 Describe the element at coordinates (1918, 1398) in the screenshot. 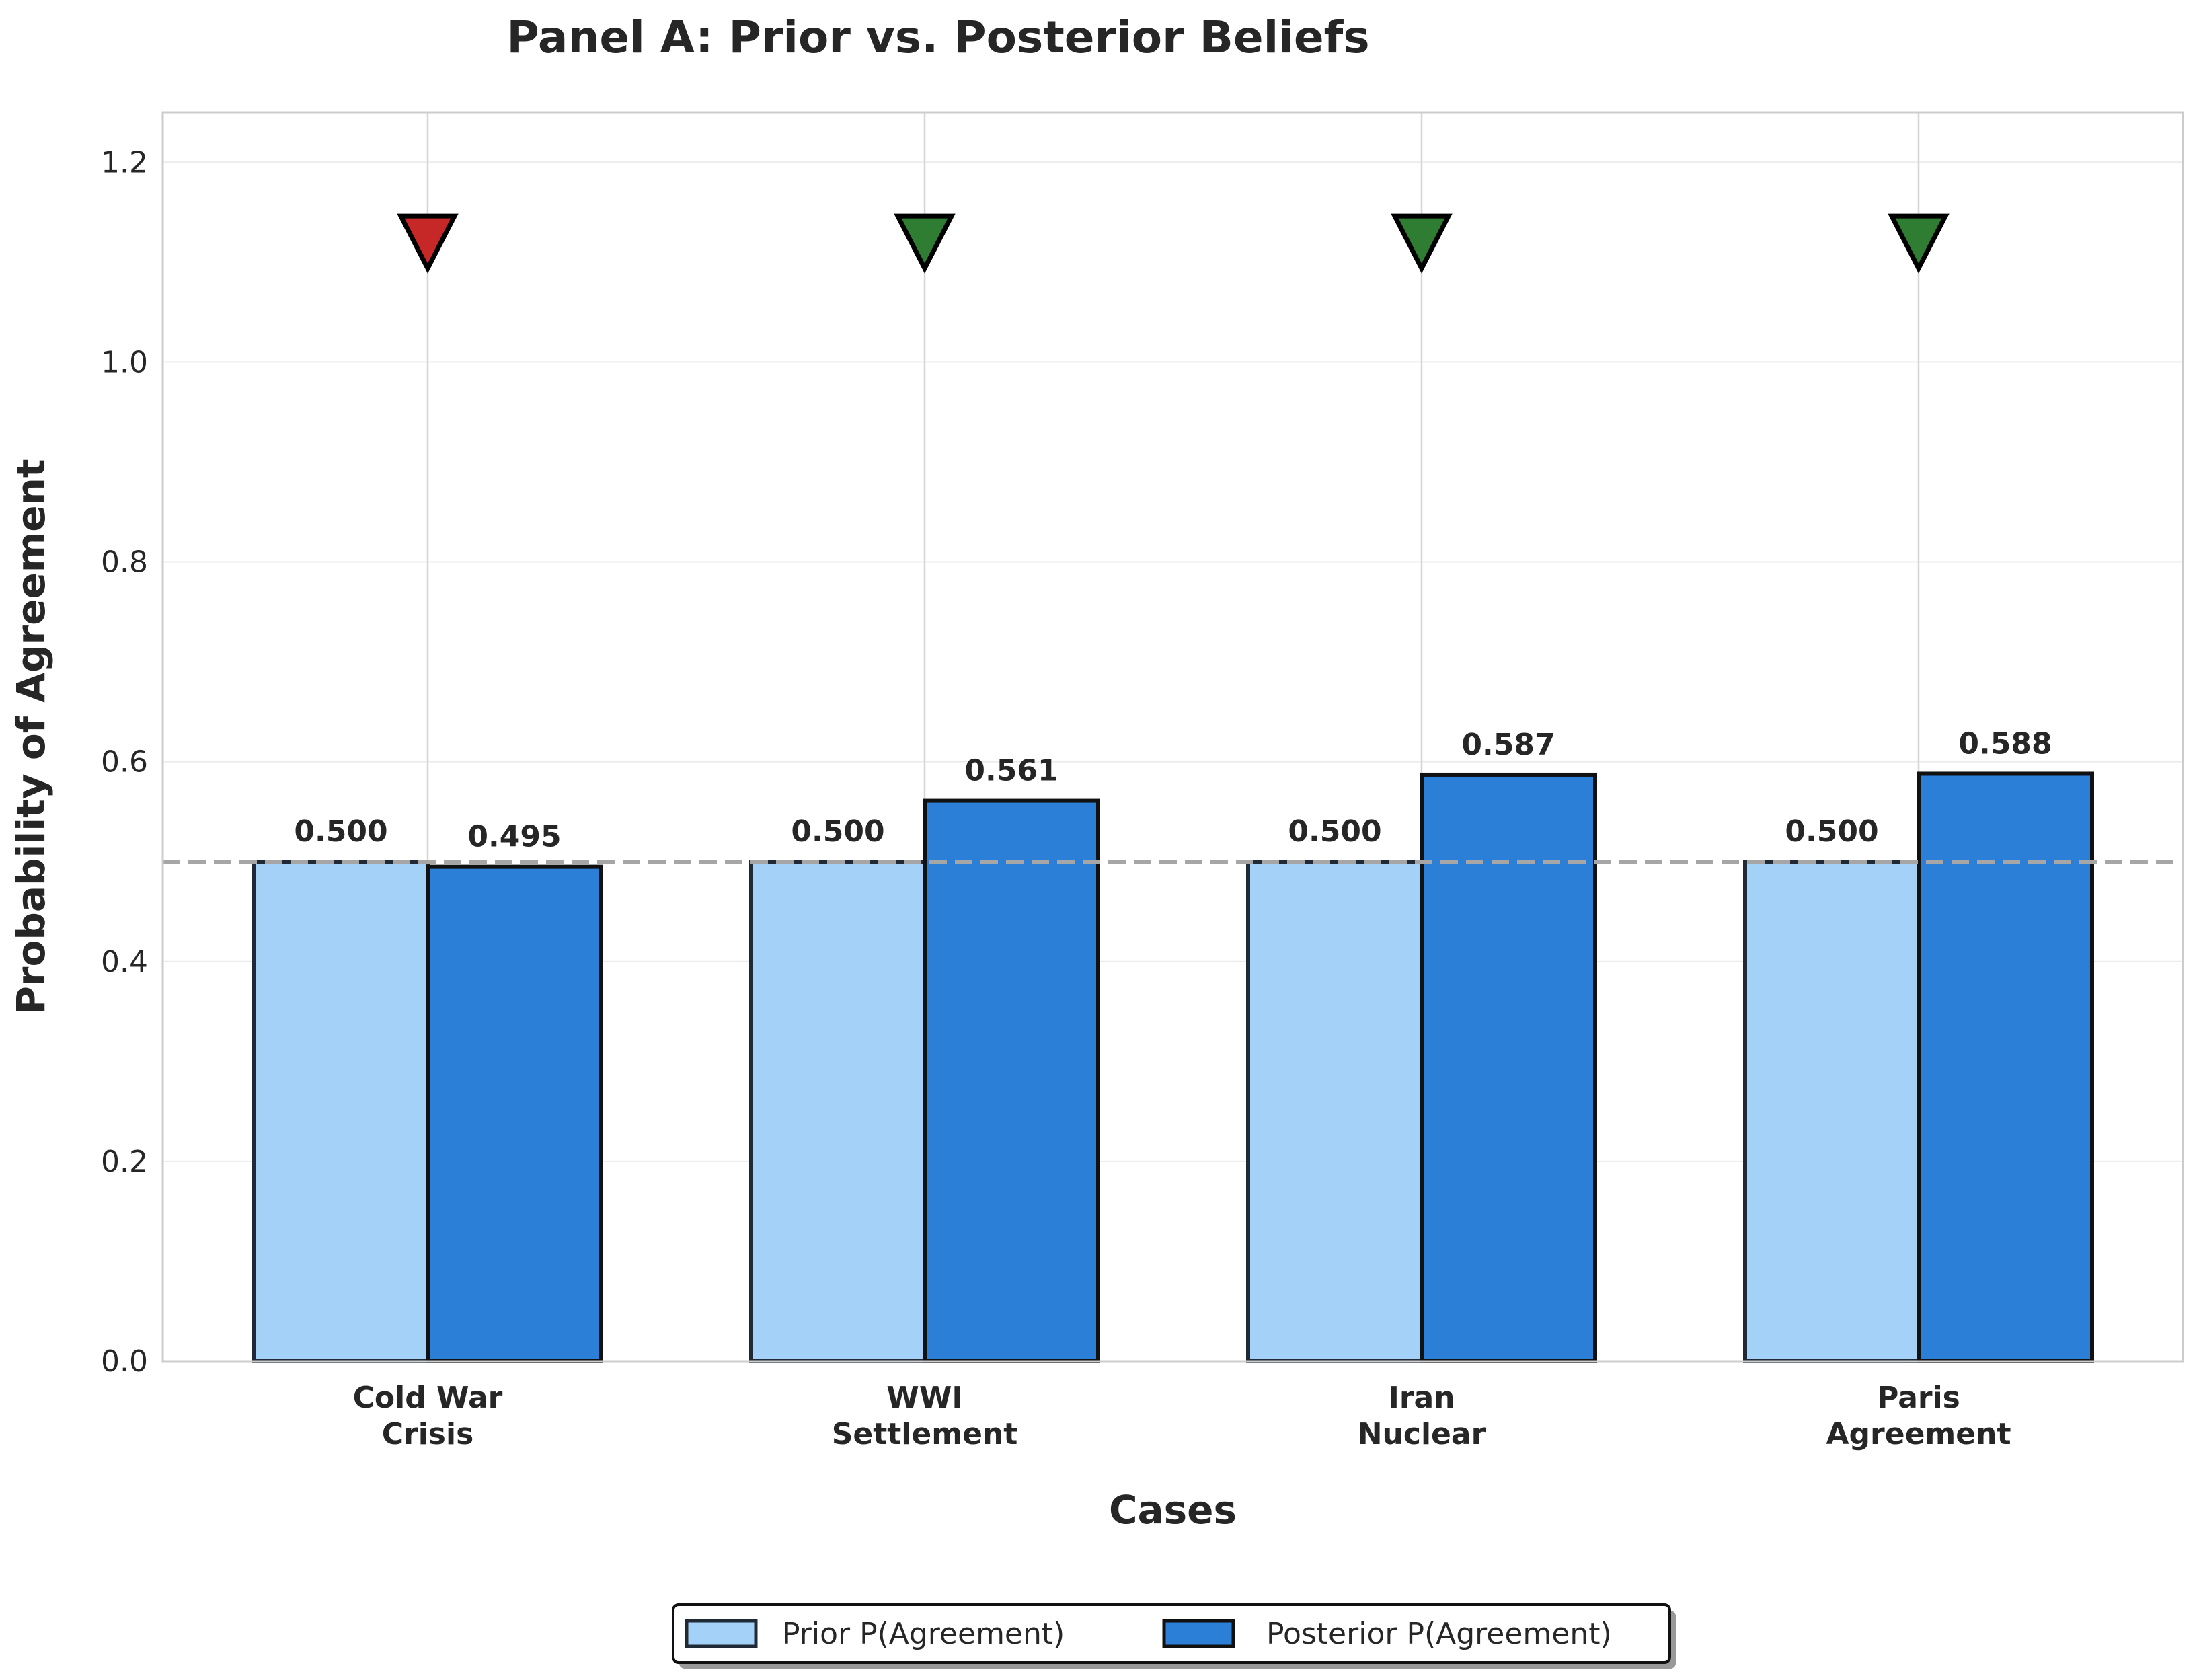

I see `x-tick-line: Paris` at that location.